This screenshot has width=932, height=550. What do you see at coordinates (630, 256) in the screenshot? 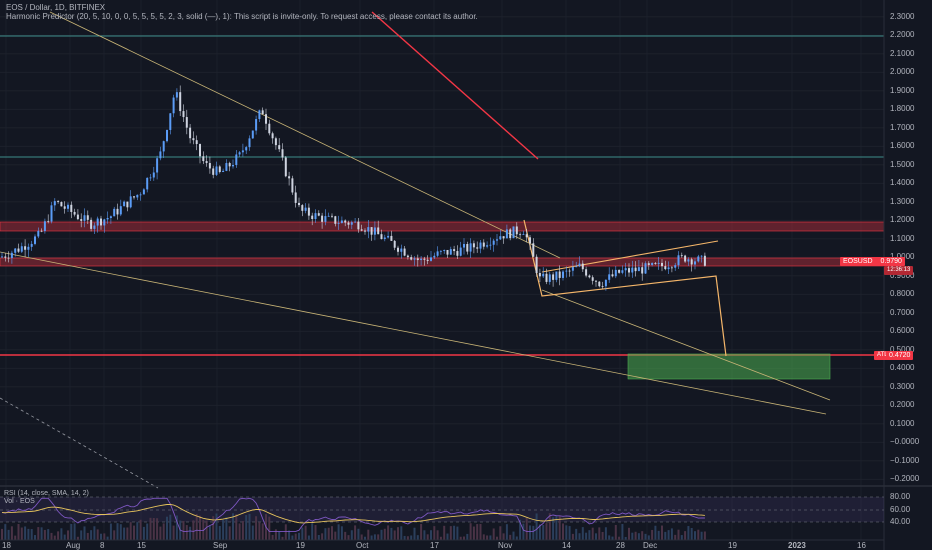
I see `channel-line` at bounding box center [630, 256].